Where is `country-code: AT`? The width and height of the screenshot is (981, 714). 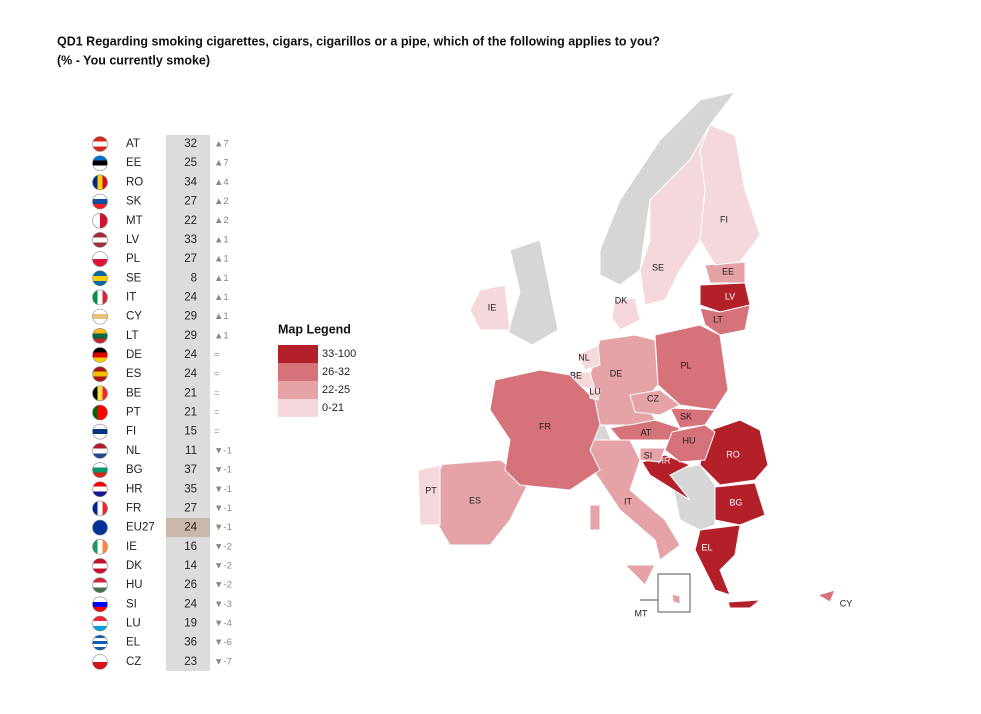 country-code: AT is located at coordinates (133, 144).